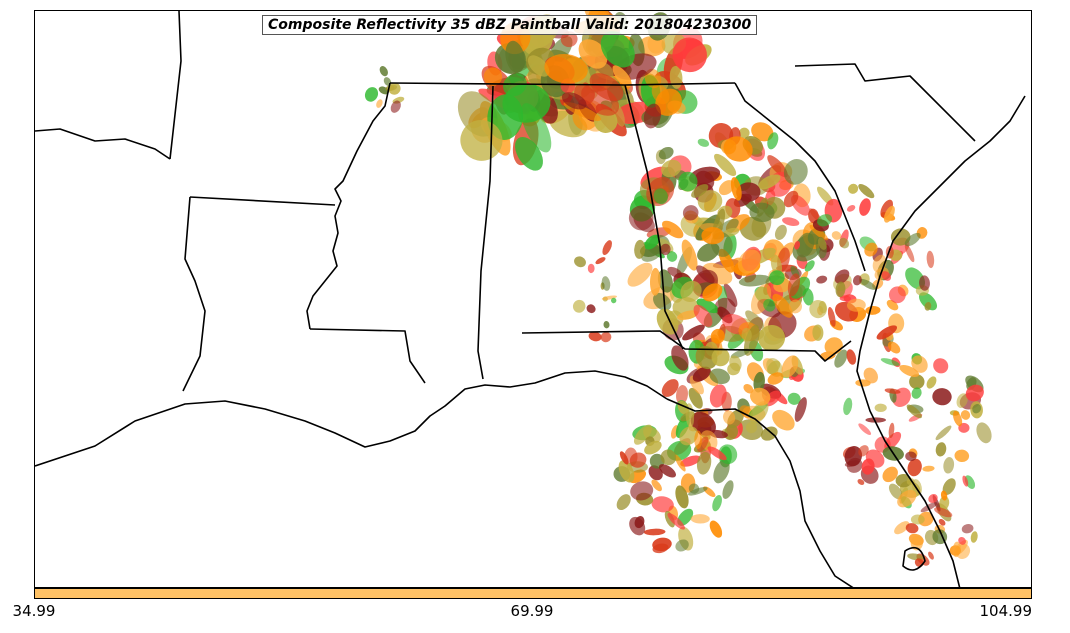  I want to click on boundary-ar-west, so click(175, 85).